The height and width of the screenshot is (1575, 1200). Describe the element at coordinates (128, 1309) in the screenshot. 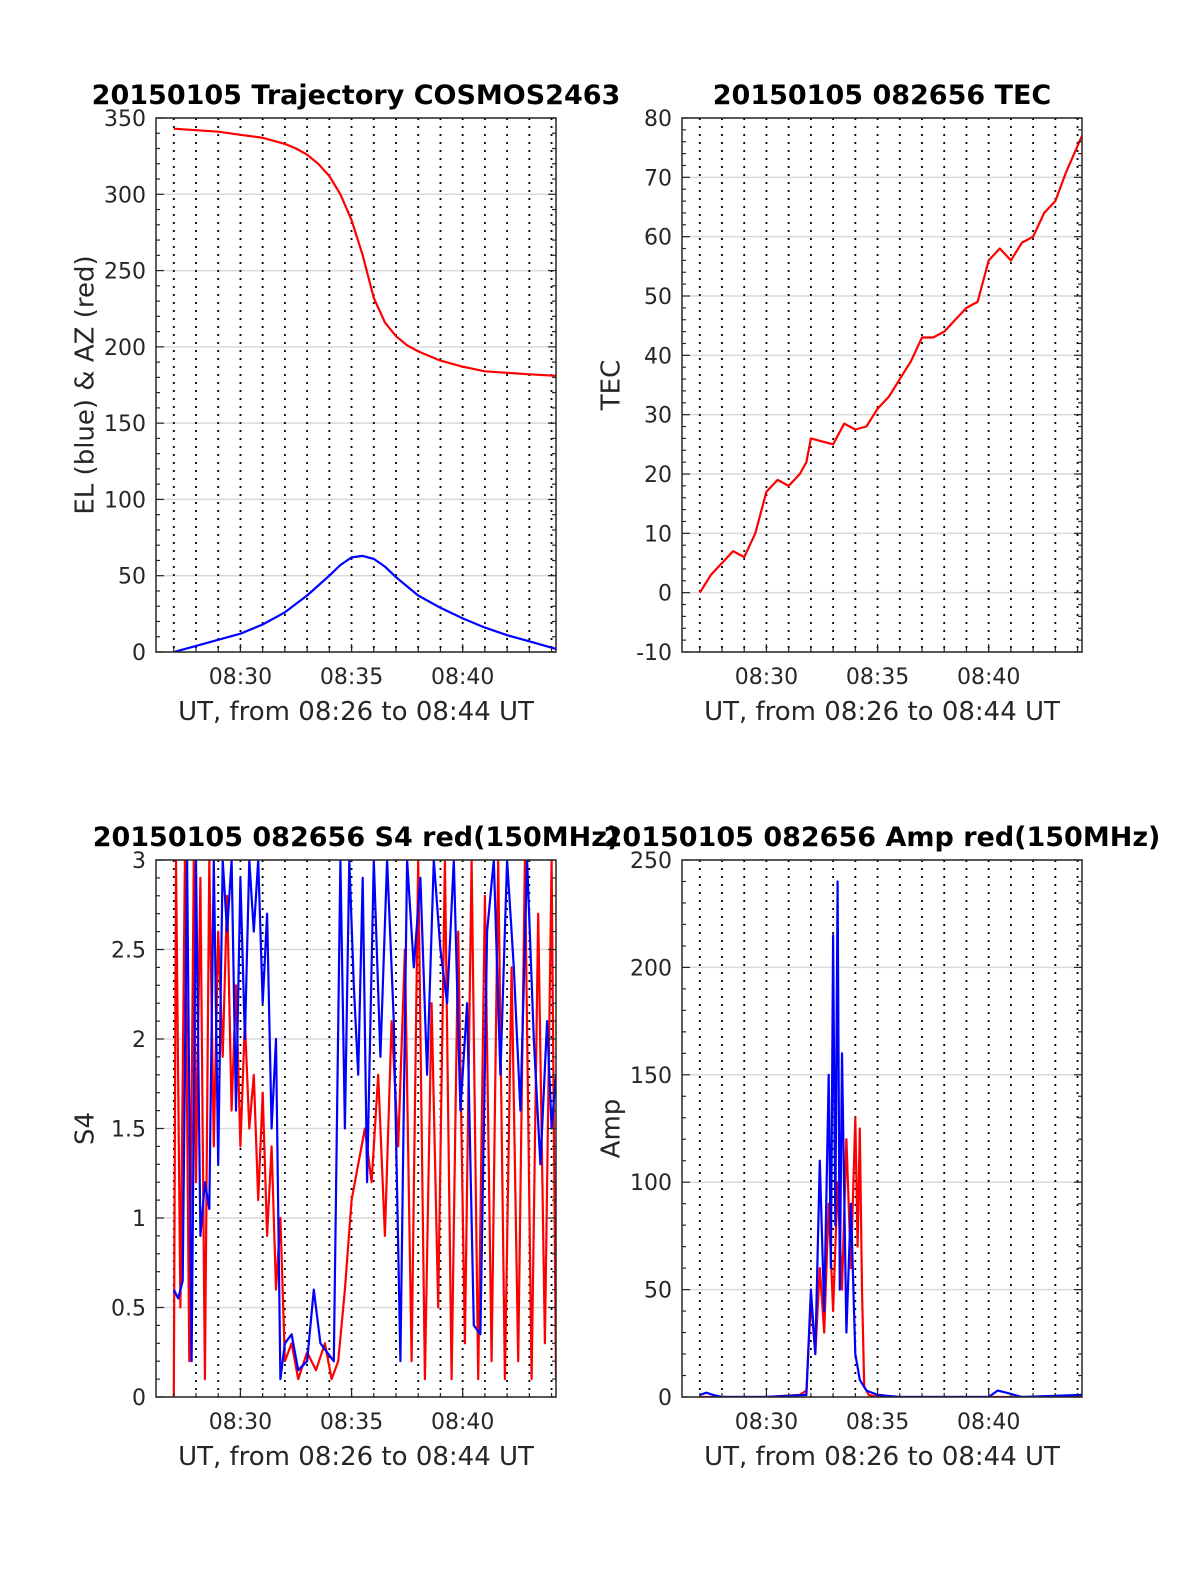

I see `y-tick-label: 0.5` at that location.